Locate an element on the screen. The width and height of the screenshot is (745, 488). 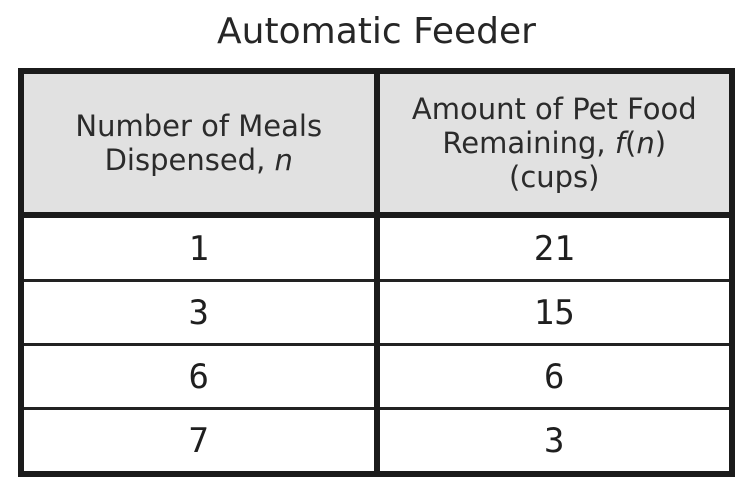
cell-fn: 15 is located at coordinates (552, 312).